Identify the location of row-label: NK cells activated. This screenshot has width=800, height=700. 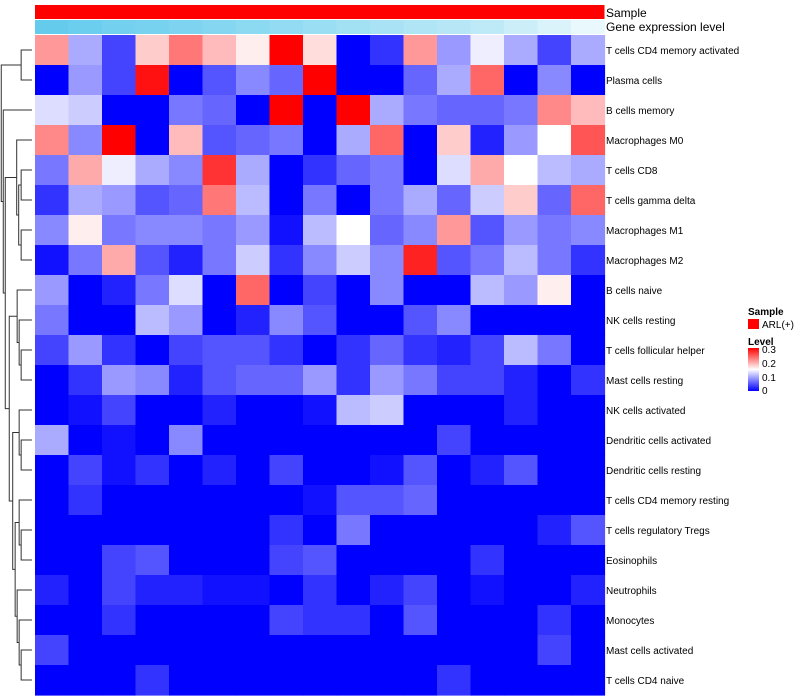
(645, 411).